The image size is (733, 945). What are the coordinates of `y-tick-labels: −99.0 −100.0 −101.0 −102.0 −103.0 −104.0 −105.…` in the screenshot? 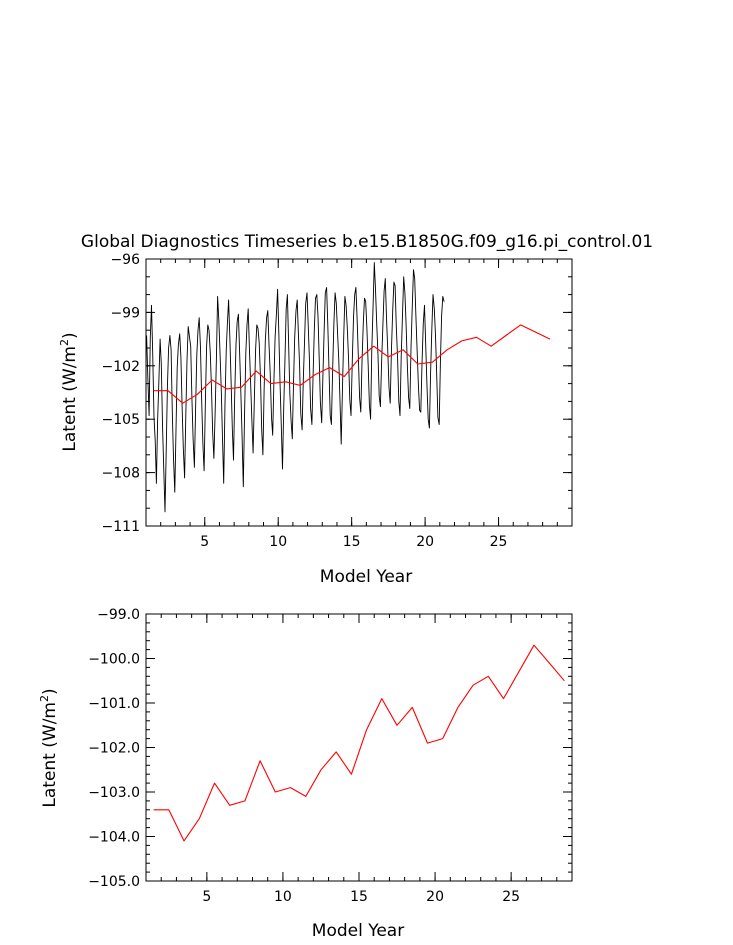 It's located at (114, 748).